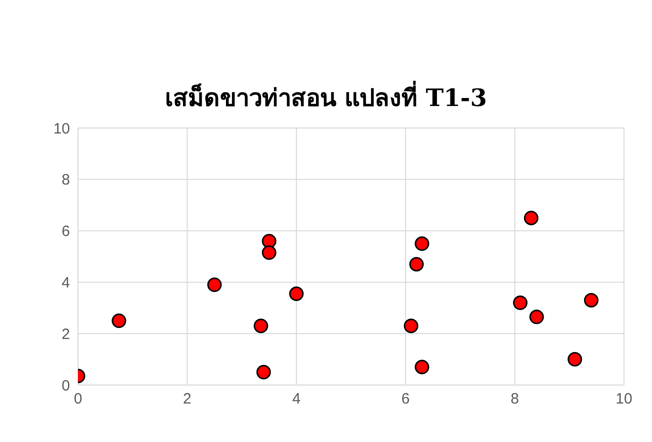  Describe the element at coordinates (66, 180) in the screenshot. I see `y-tick-label: 8` at that location.